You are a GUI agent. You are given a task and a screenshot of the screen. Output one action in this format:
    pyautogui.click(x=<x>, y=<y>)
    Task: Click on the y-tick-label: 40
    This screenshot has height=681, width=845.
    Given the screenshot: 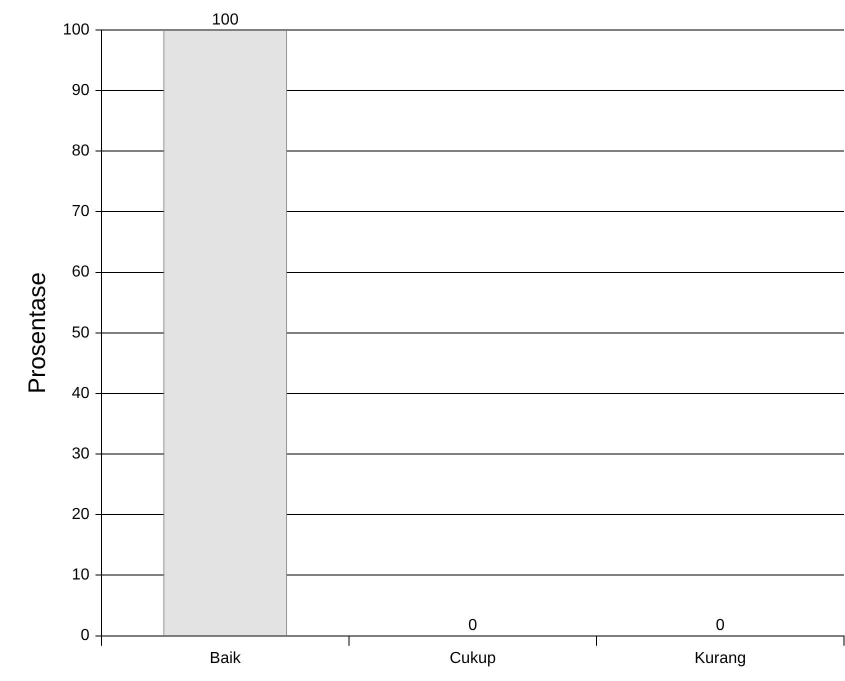 What is the action you would take?
    pyautogui.click(x=81, y=393)
    